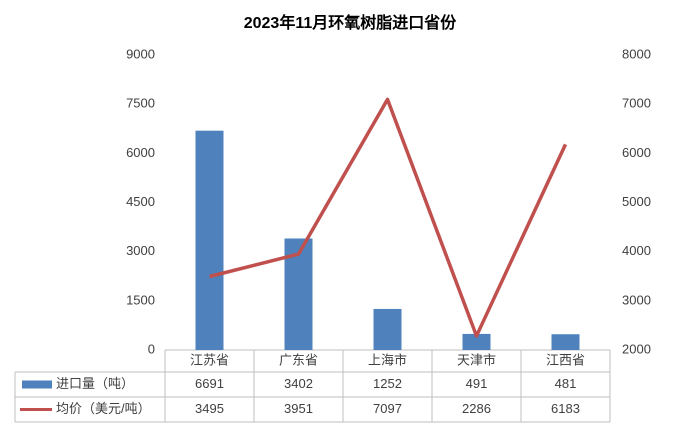  What do you see at coordinates (209, 408) in the screenshot?
I see `table-value: 3495` at bounding box center [209, 408].